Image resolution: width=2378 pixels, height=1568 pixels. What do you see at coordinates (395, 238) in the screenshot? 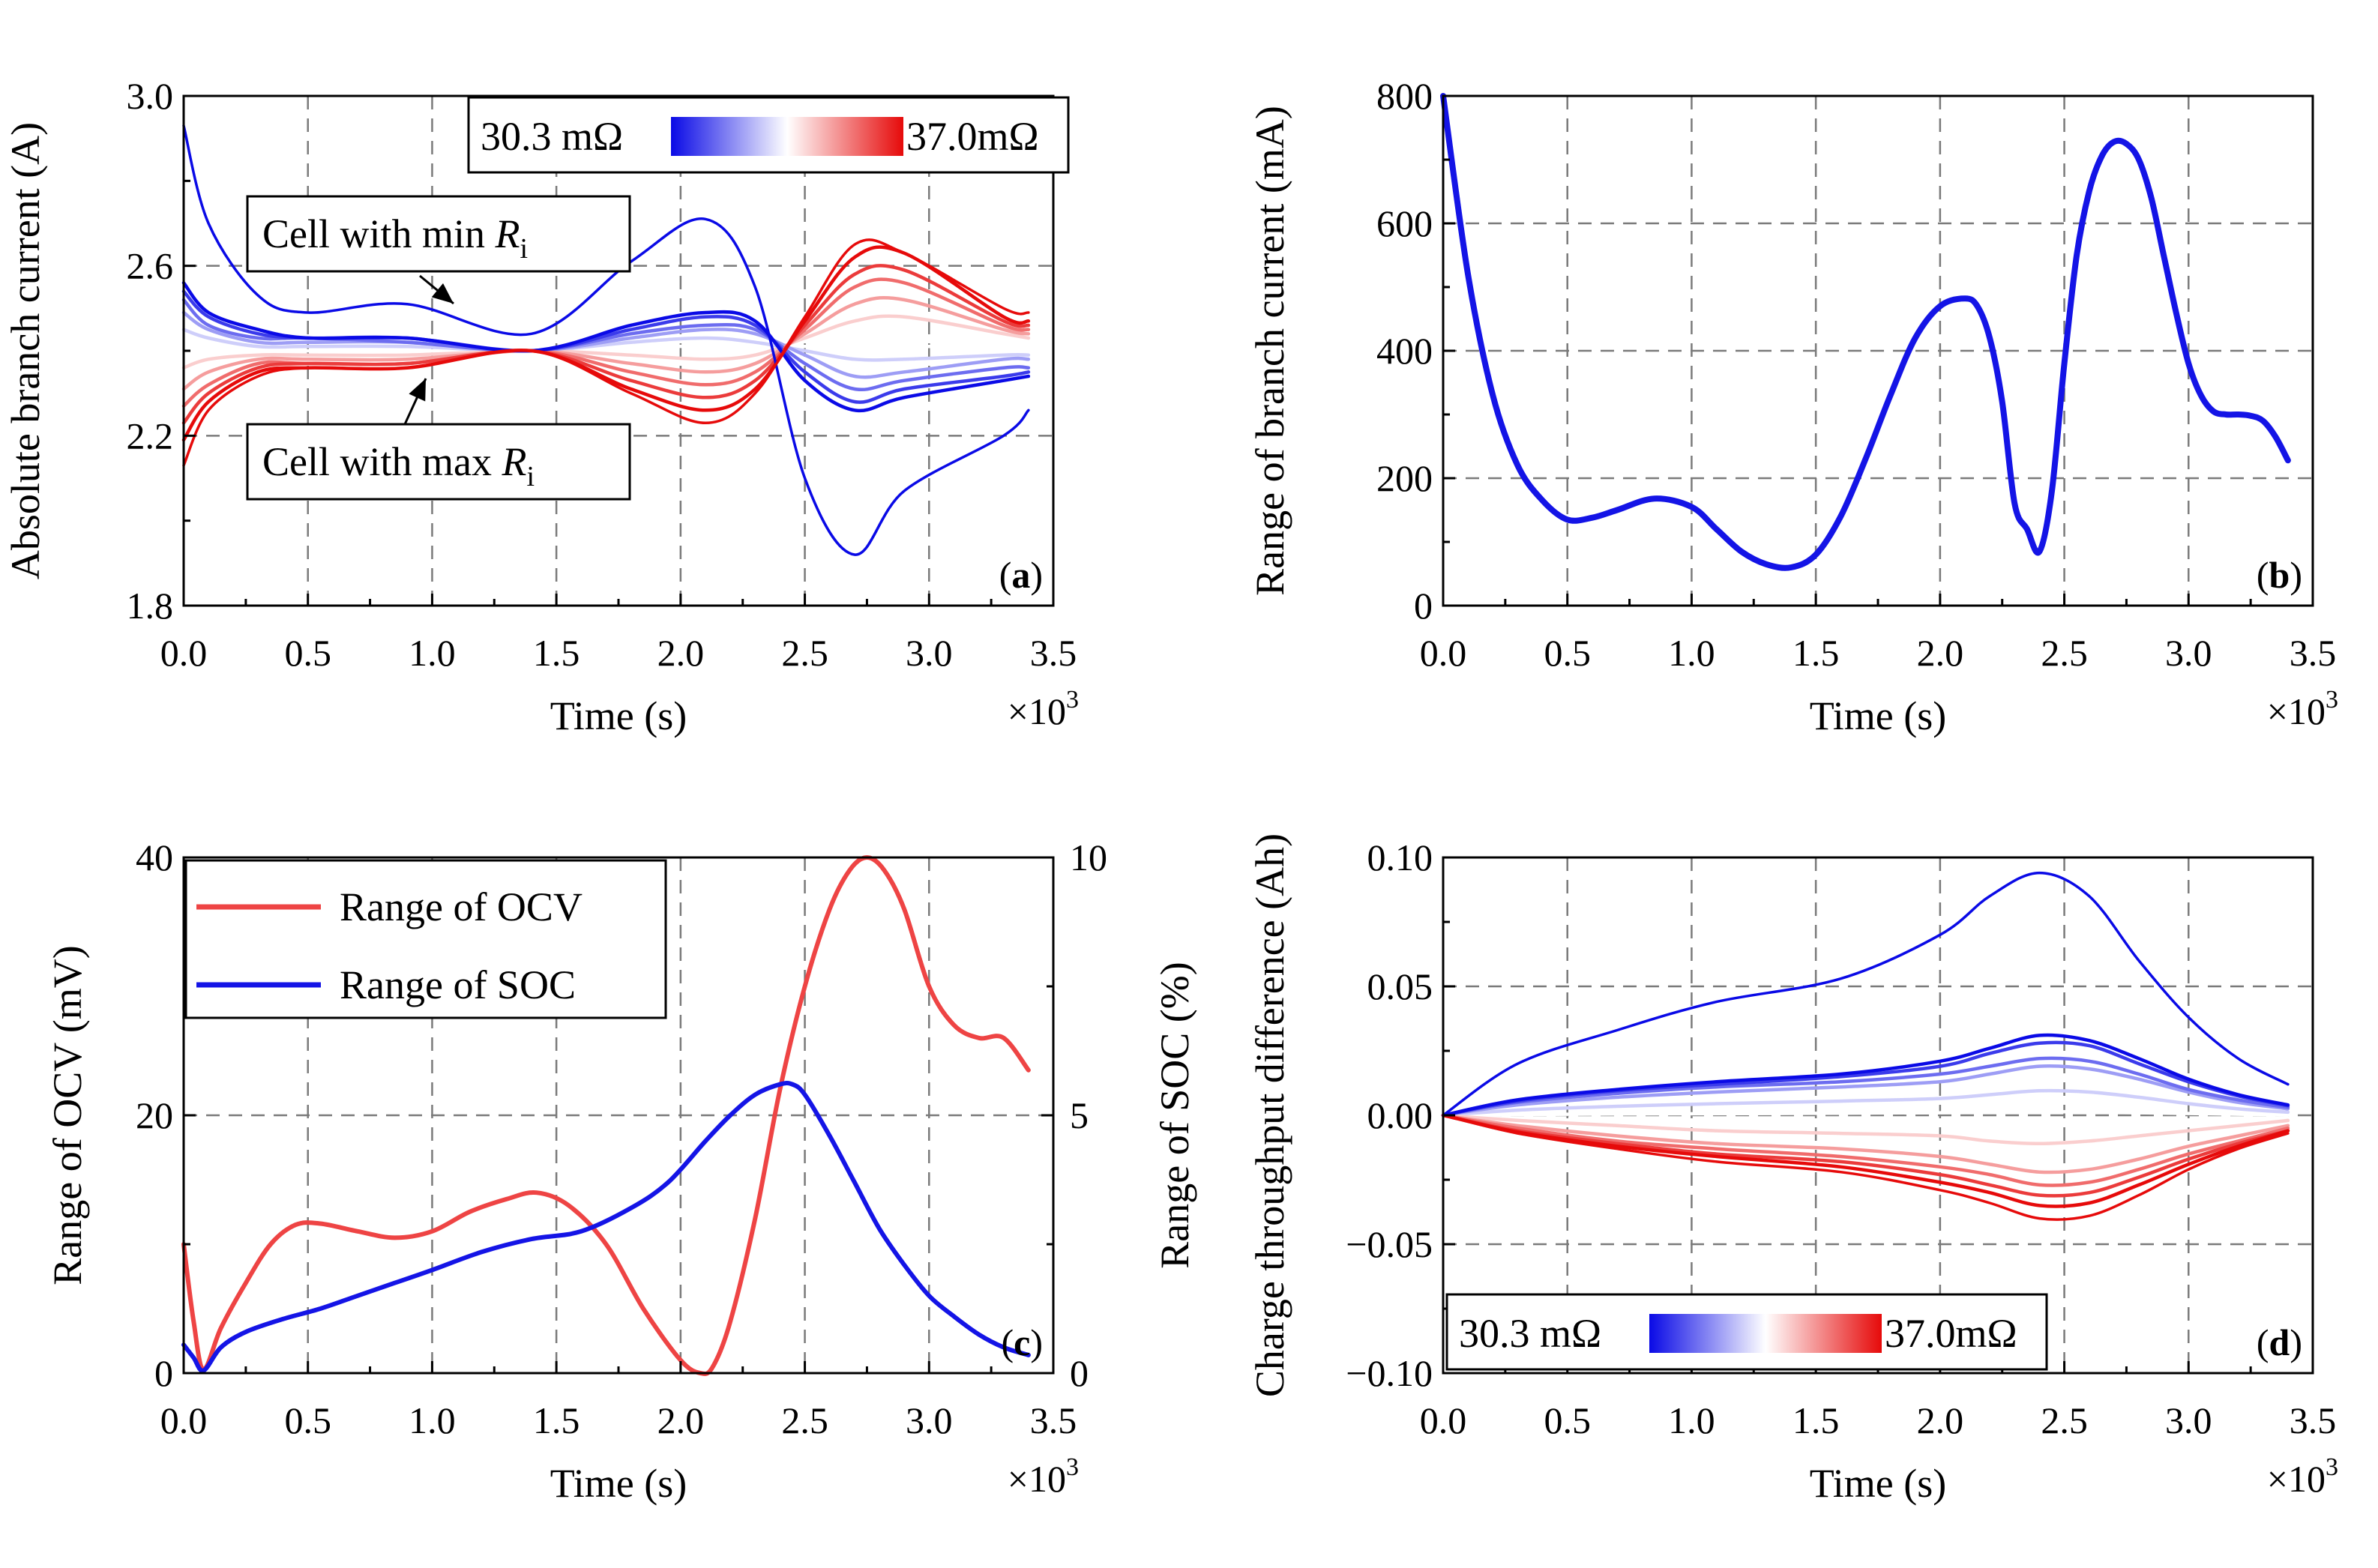
I see `annotation-text-0: Cell with min Ri` at bounding box center [395, 238].